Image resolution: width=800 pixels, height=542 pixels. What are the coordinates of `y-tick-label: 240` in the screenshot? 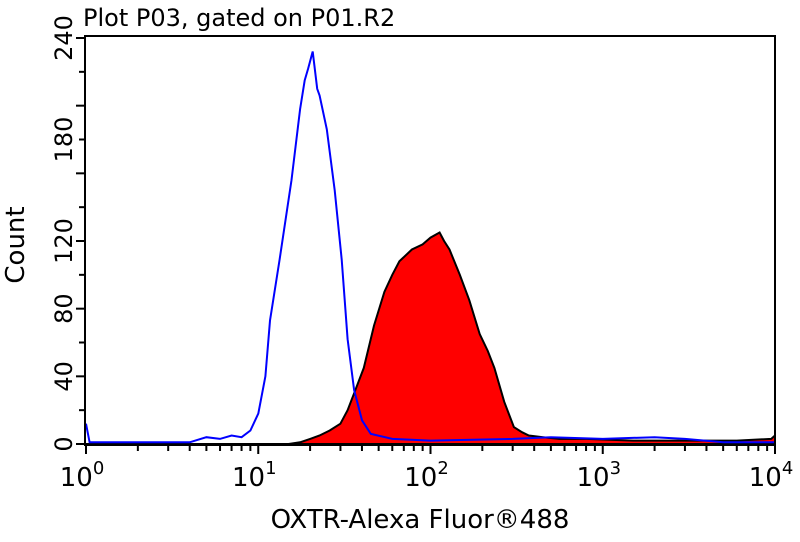 It's located at (64, 38).